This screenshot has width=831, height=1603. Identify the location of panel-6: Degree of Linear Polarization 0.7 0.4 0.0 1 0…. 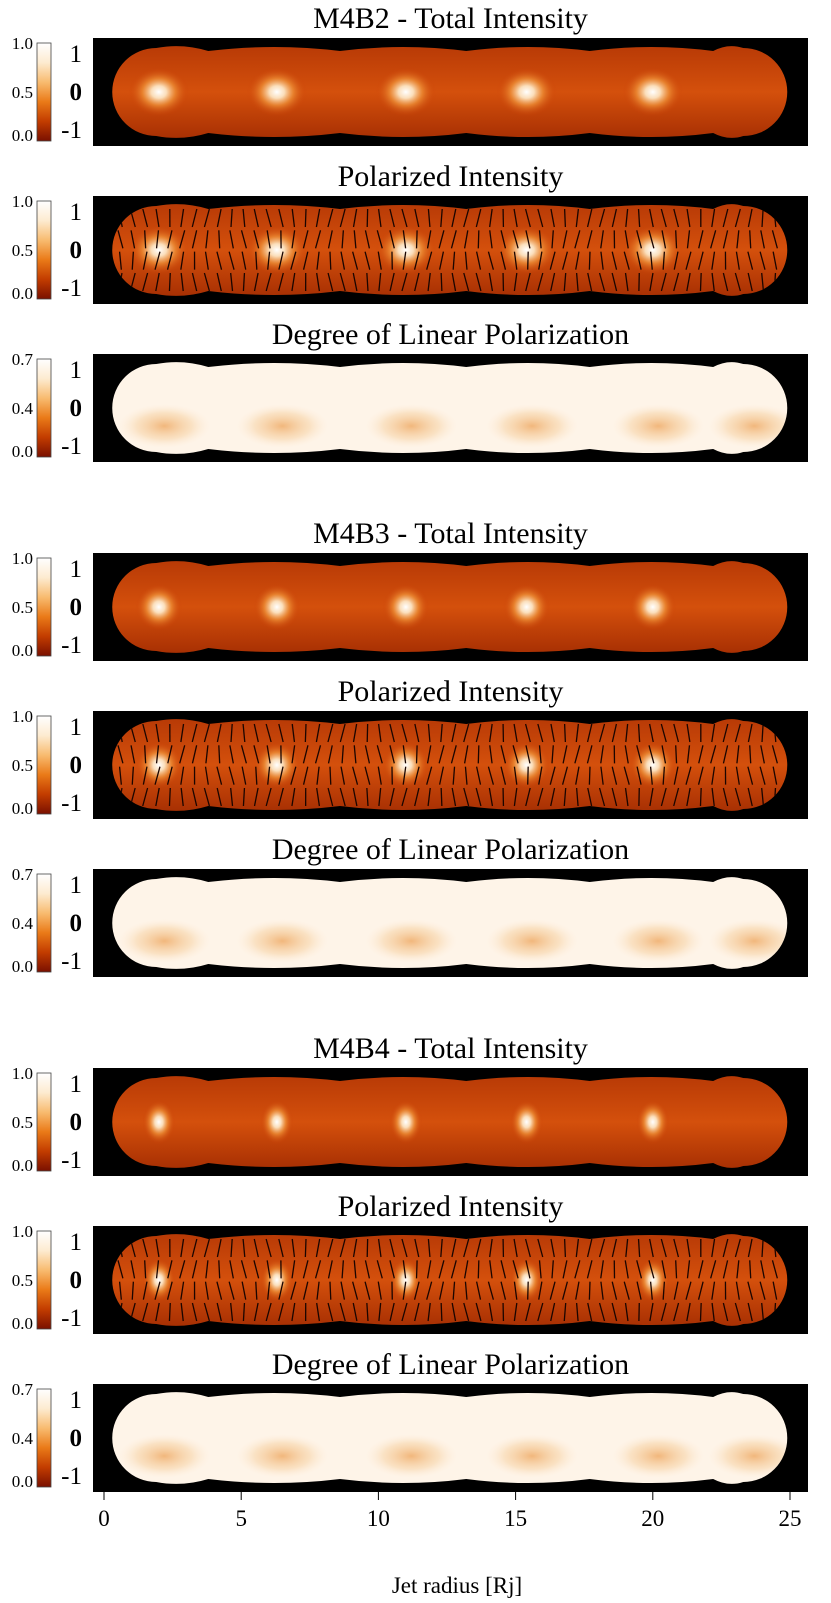
(410, 905).